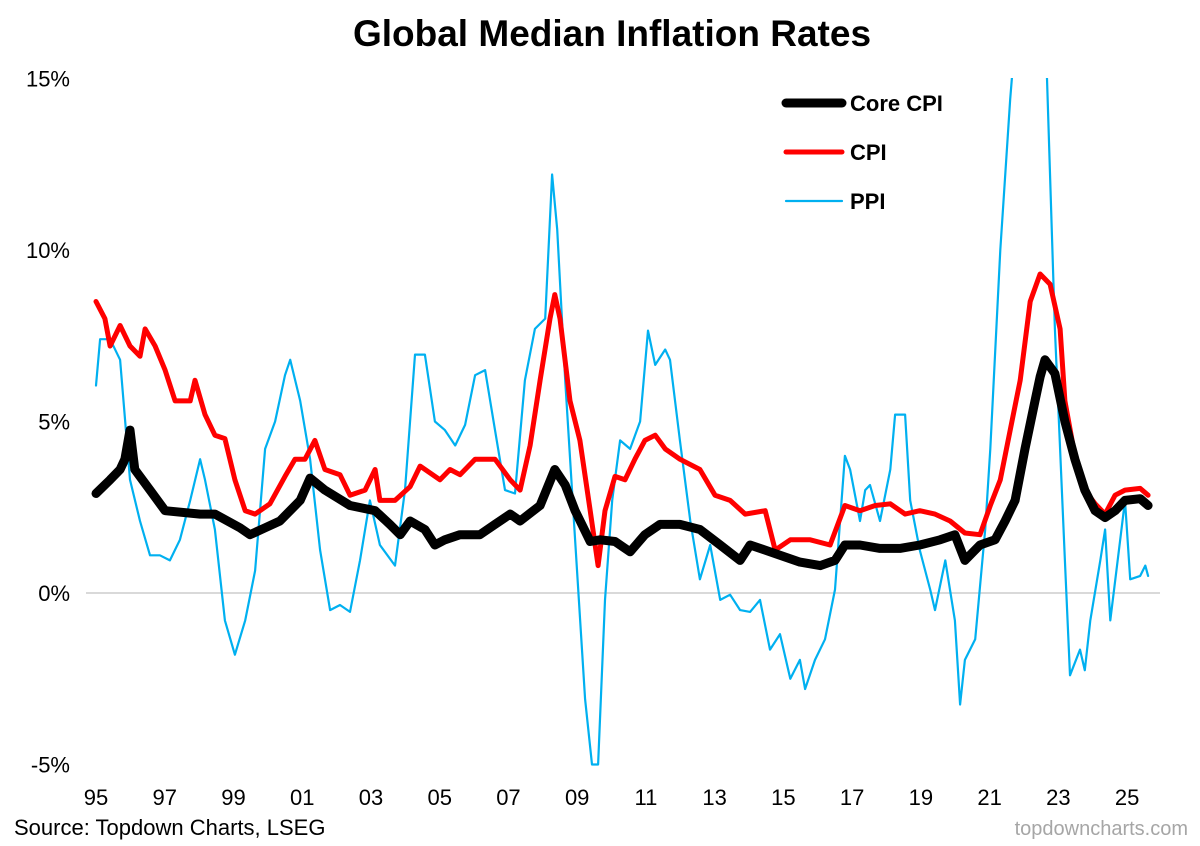 The height and width of the screenshot is (846, 1200). I want to click on x-tick-label: 17, so click(852, 797).